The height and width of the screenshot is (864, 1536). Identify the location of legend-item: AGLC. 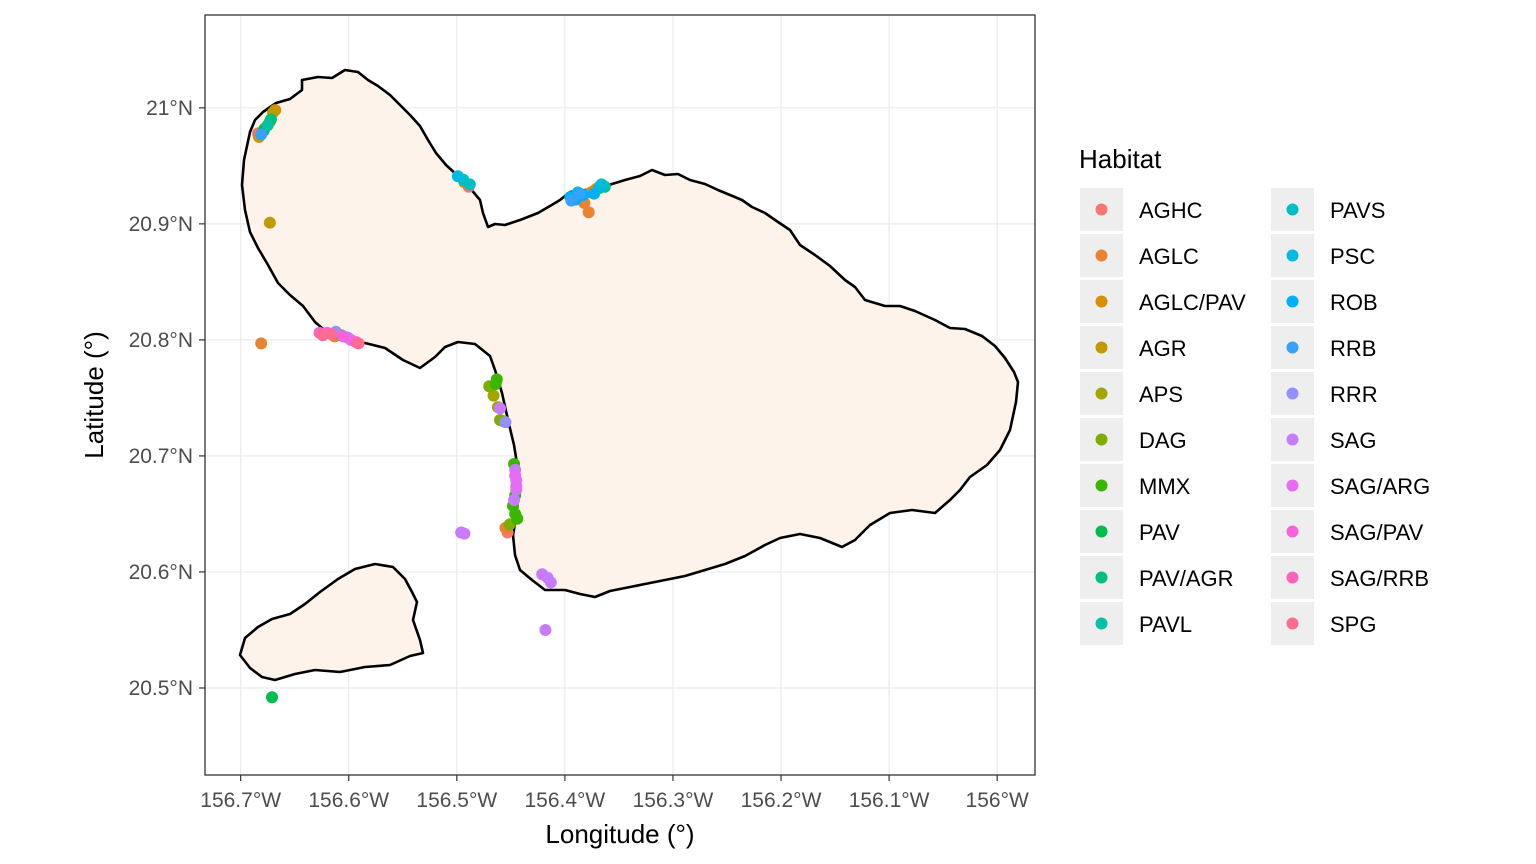
(1139, 255).